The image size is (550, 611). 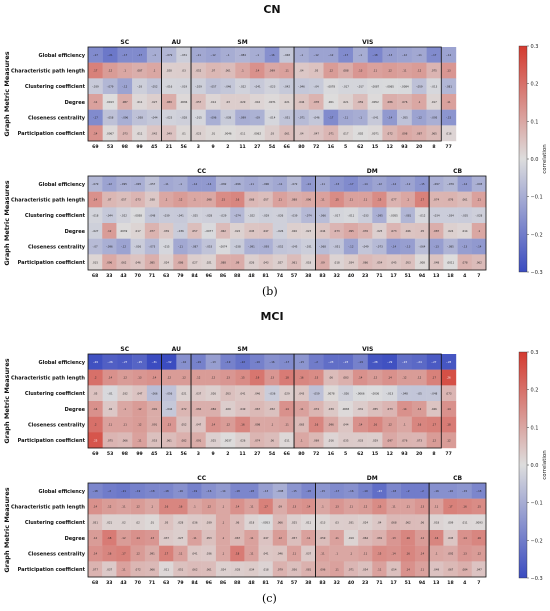 What do you see at coordinates (294, 184) in the screenshot?
I see `cell-value-label: -.072` at bounding box center [294, 184].